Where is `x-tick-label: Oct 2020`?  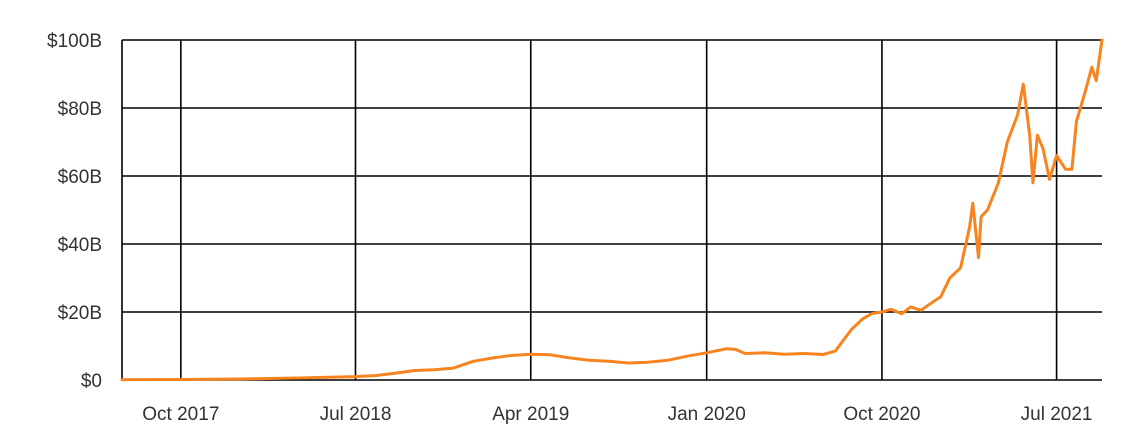 x-tick-label: Oct 2020 is located at coordinates (881, 414).